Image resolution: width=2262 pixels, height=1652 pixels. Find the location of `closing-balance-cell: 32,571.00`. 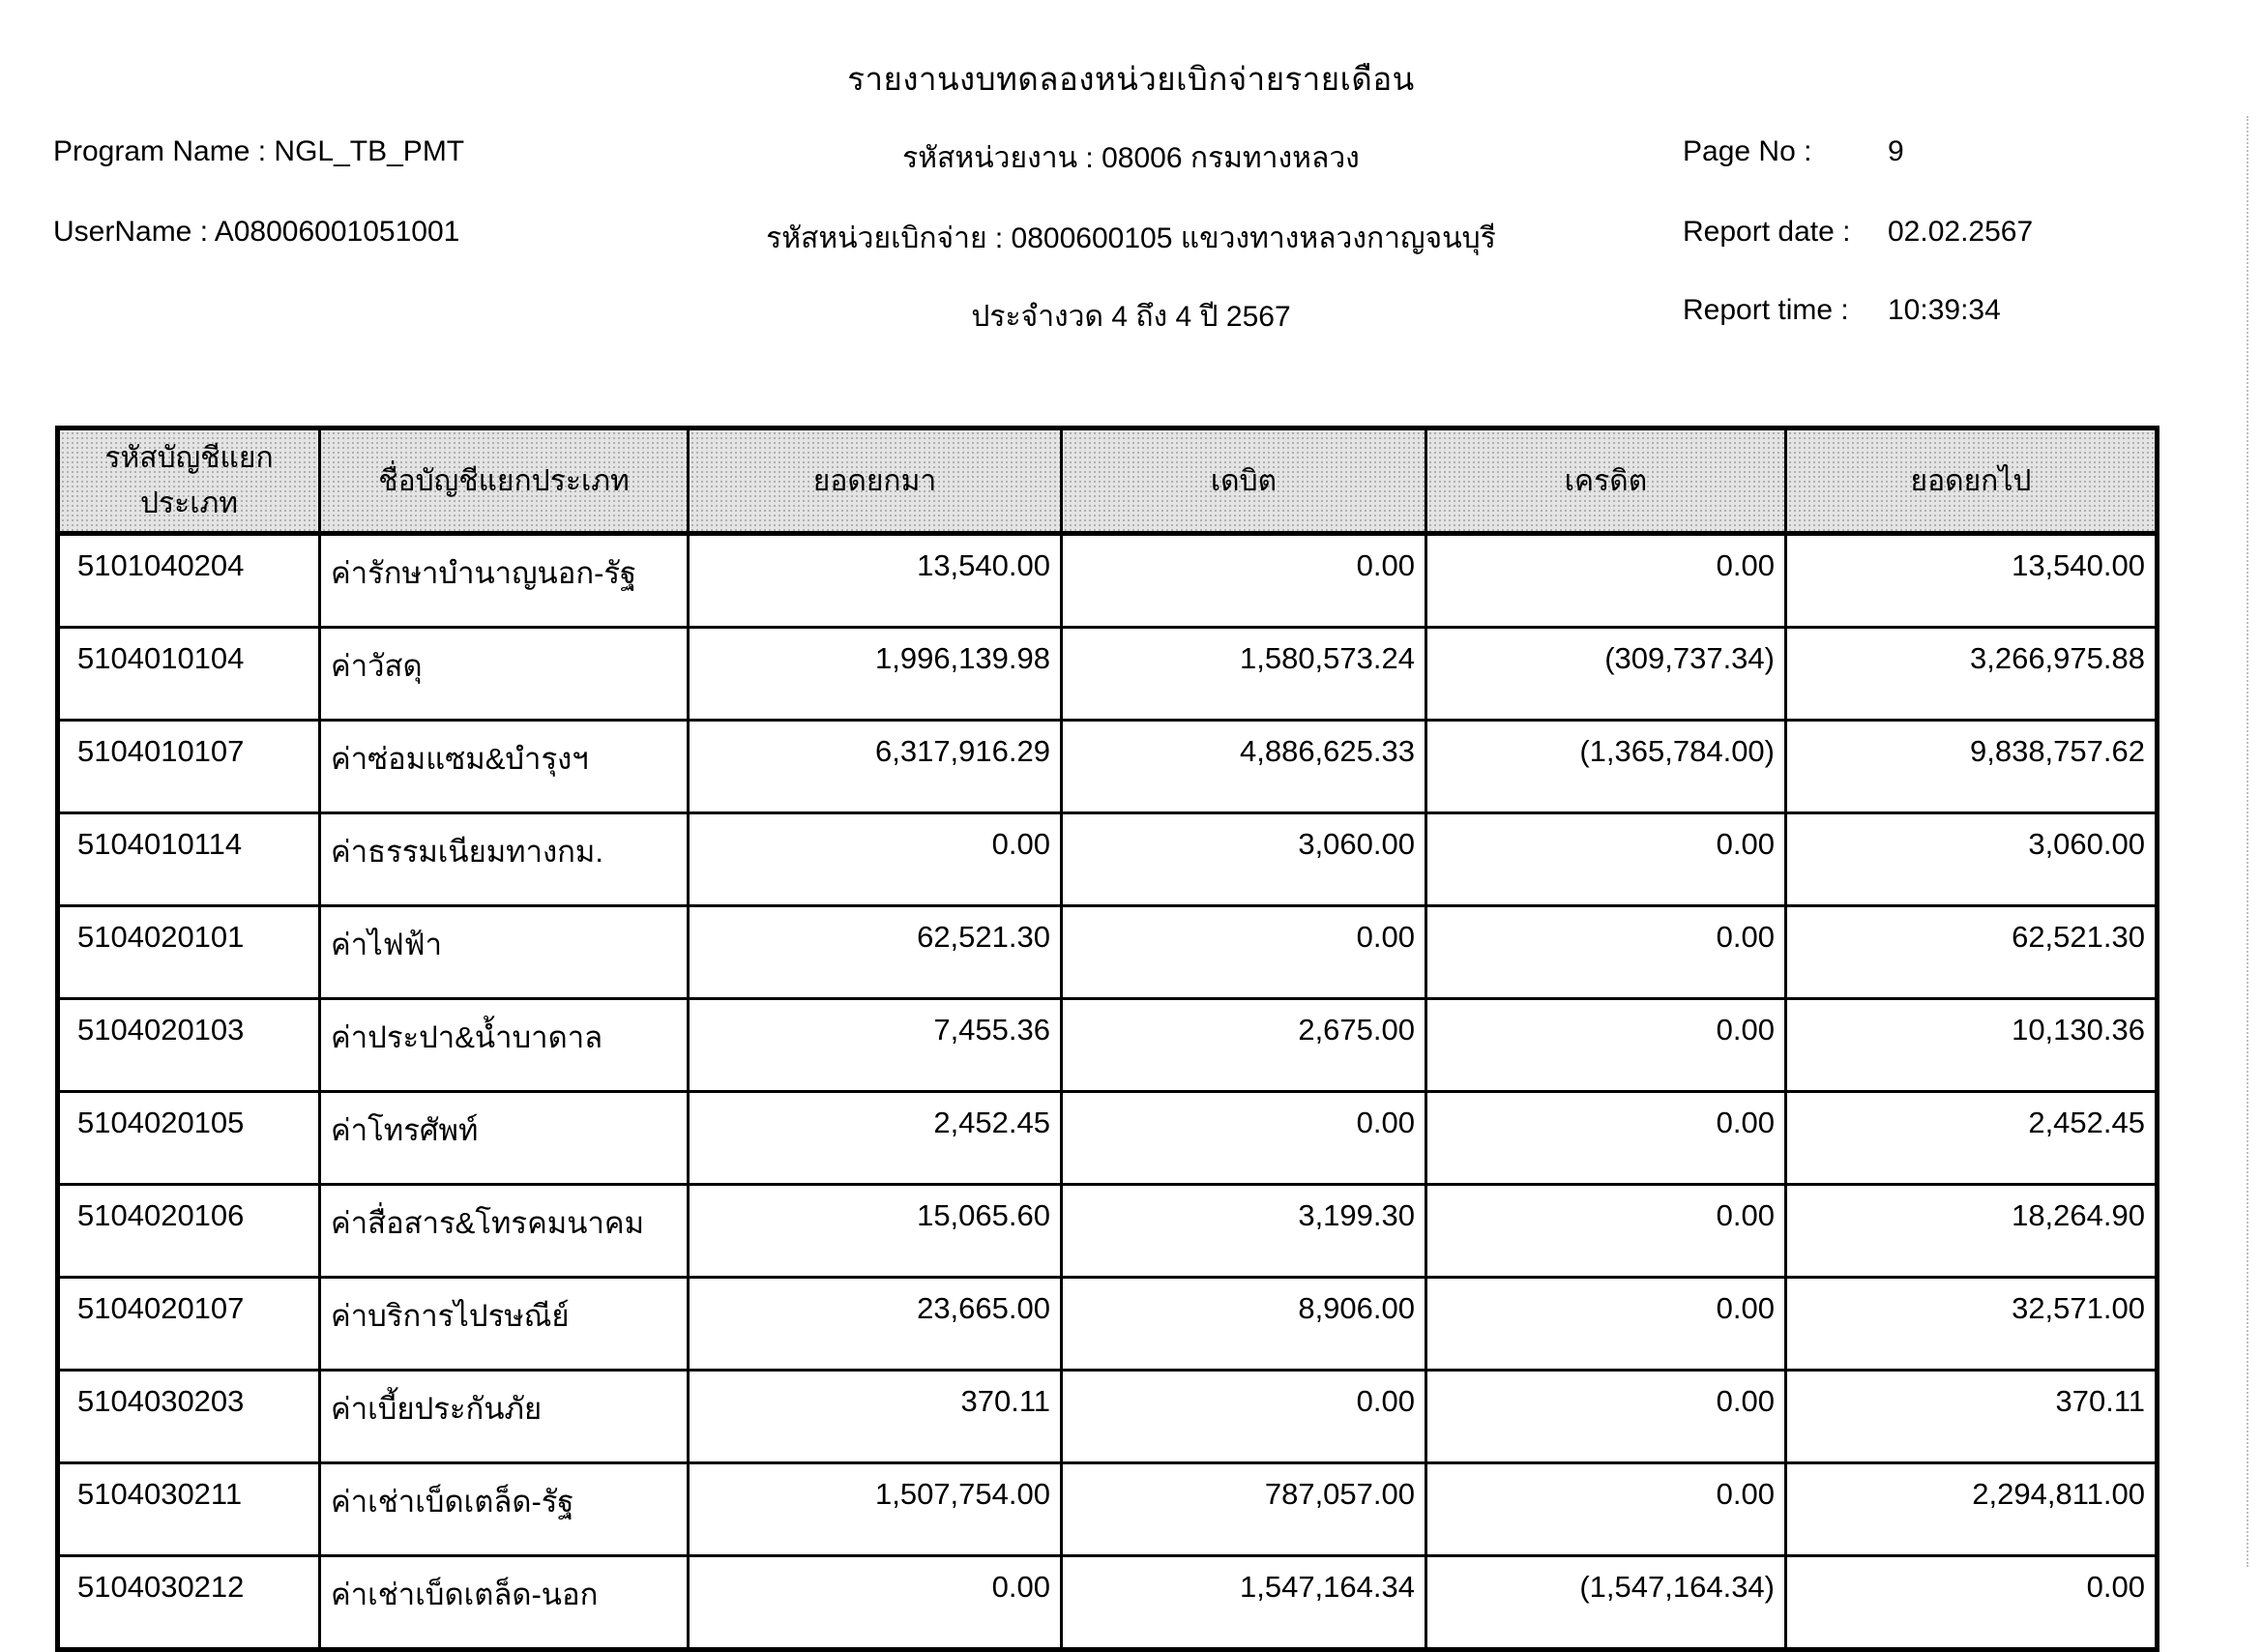

closing-balance-cell: 32,571.00 is located at coordinates (1971, 1324).